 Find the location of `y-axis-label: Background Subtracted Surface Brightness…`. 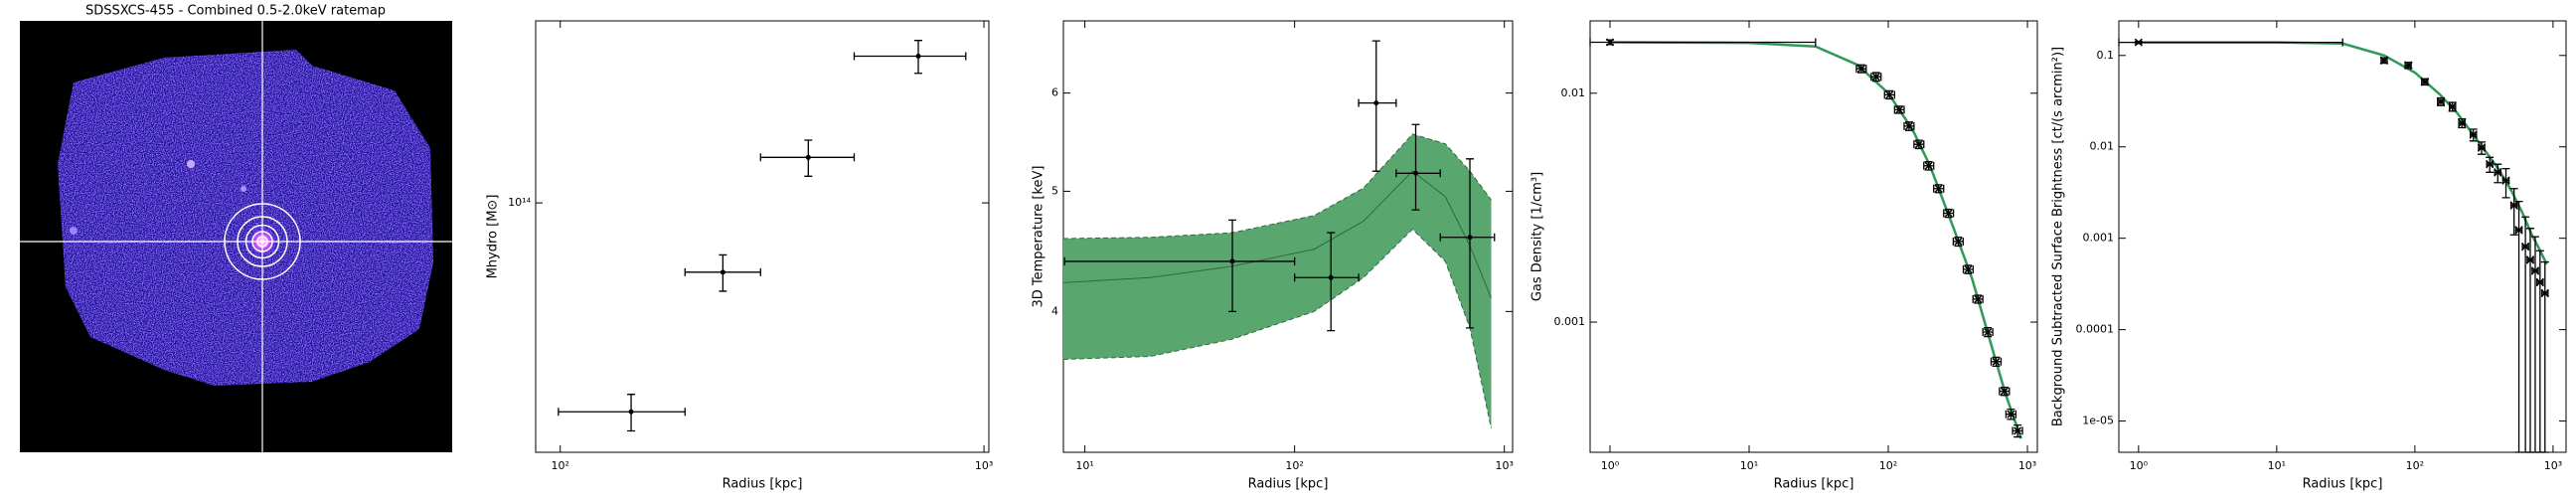

y-axis-label: Background Subtracted Surface Brightness… is located at coordinates (2058, 236).